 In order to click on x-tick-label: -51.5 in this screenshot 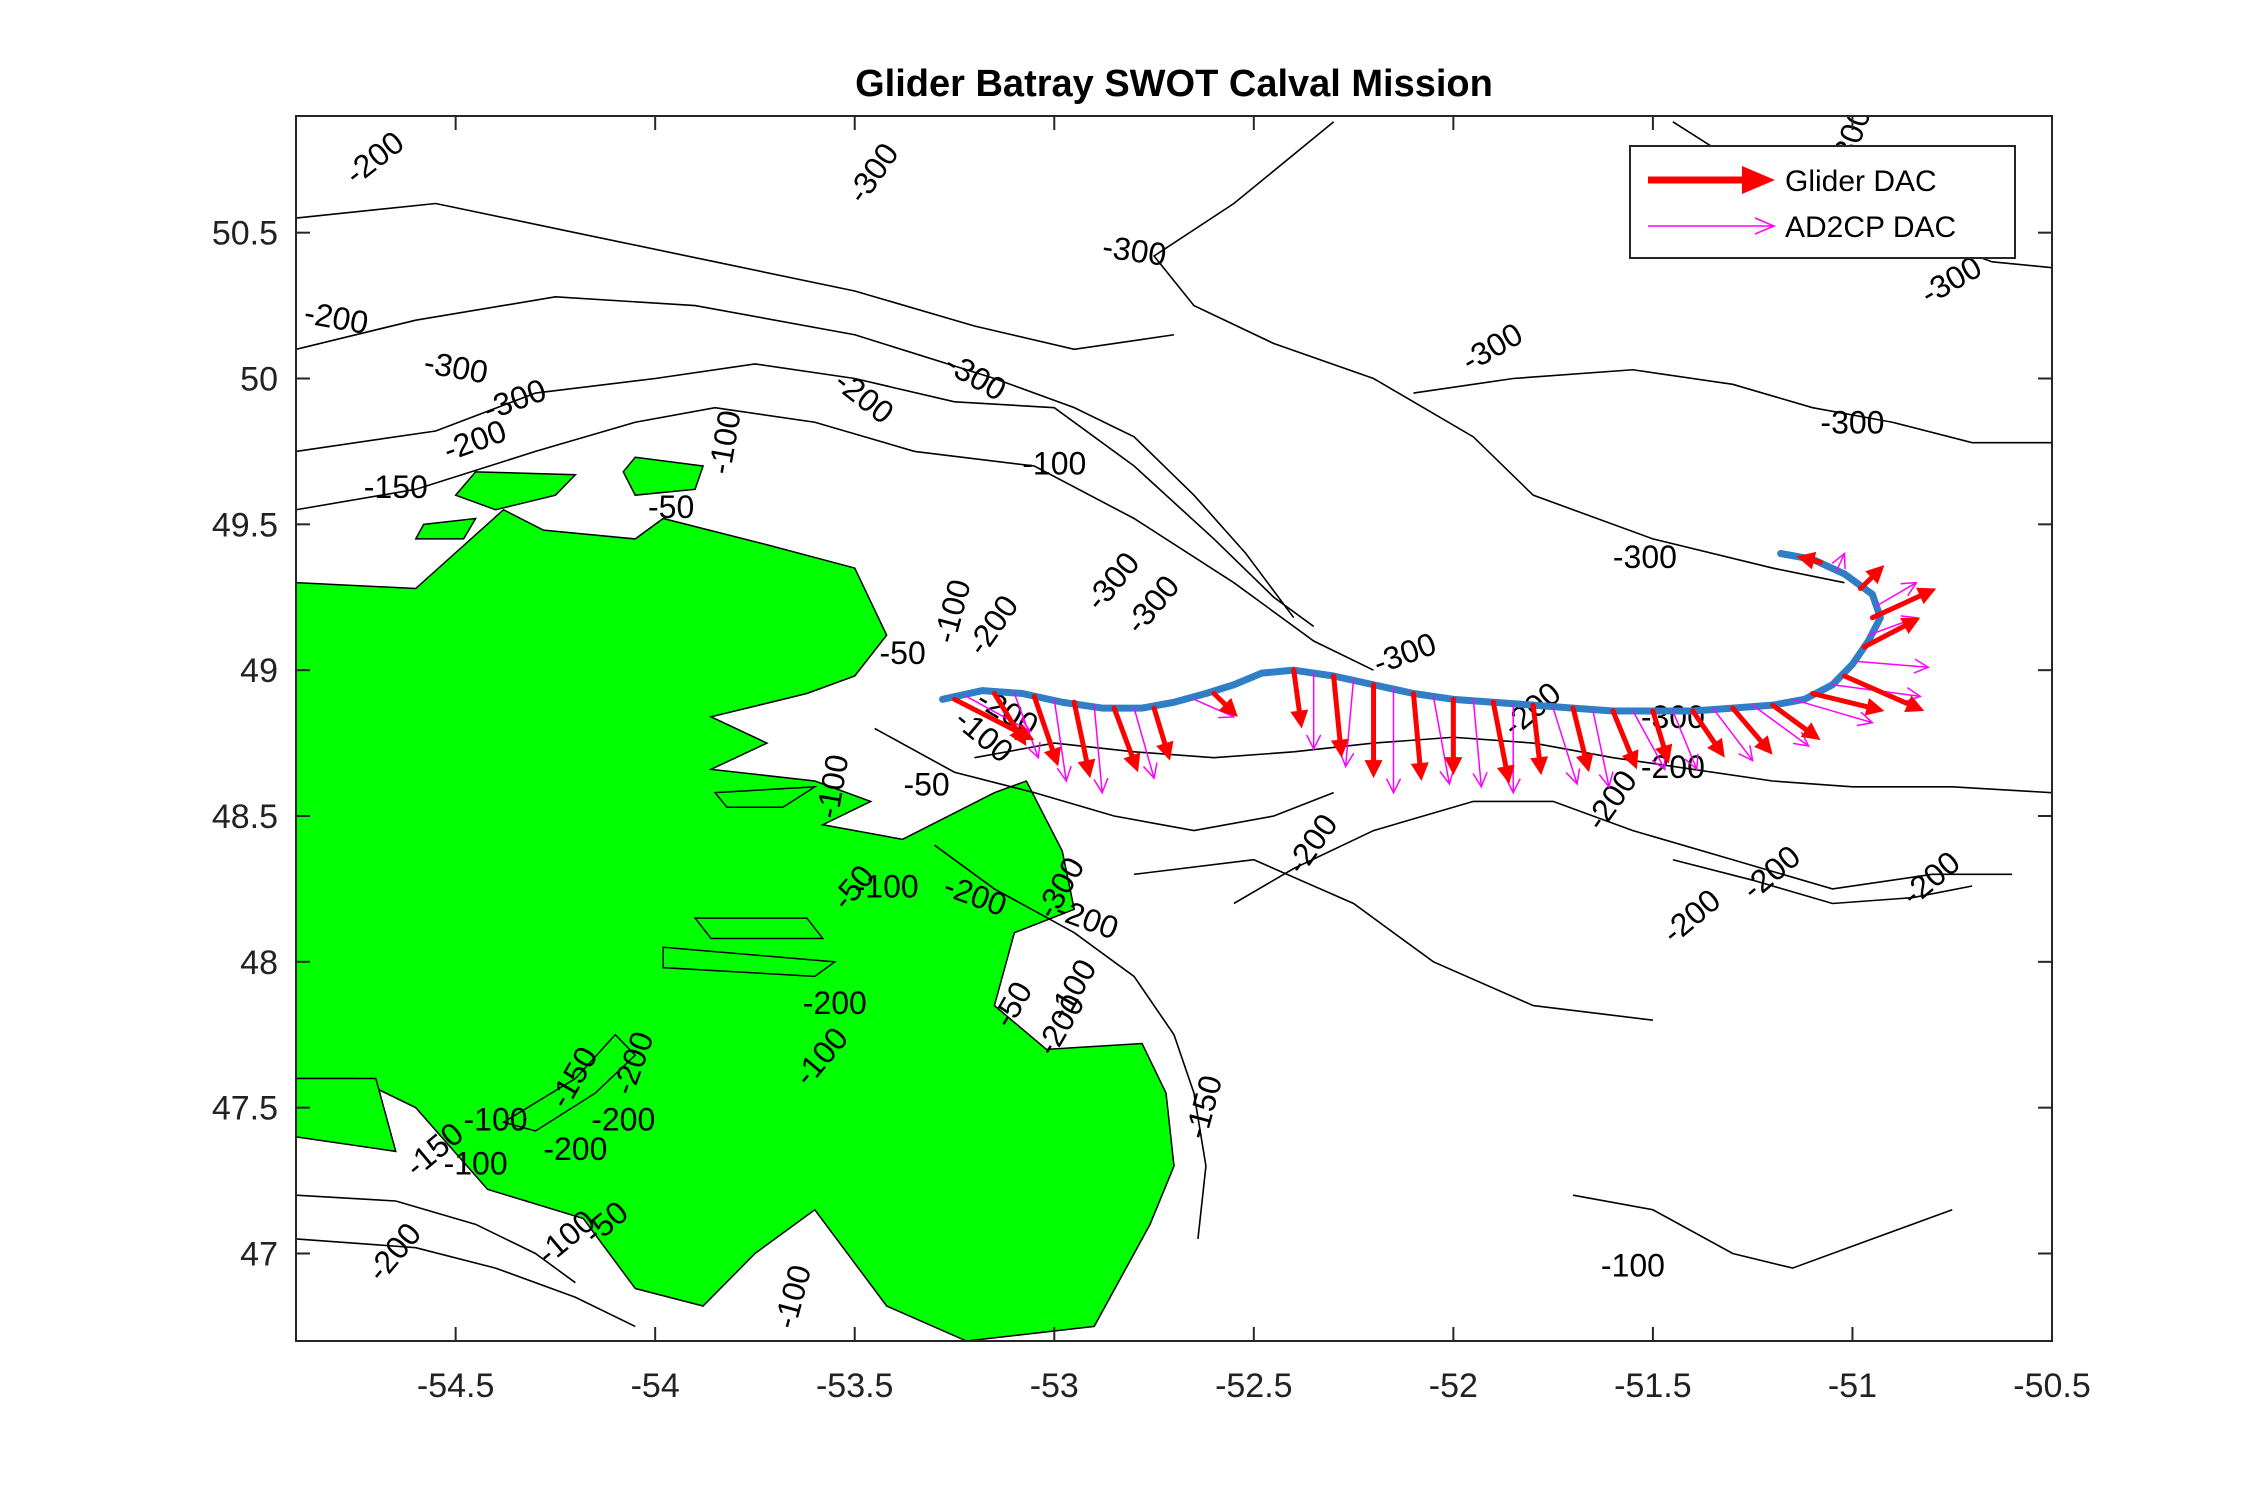, I will do `click(1653, 1386)`.